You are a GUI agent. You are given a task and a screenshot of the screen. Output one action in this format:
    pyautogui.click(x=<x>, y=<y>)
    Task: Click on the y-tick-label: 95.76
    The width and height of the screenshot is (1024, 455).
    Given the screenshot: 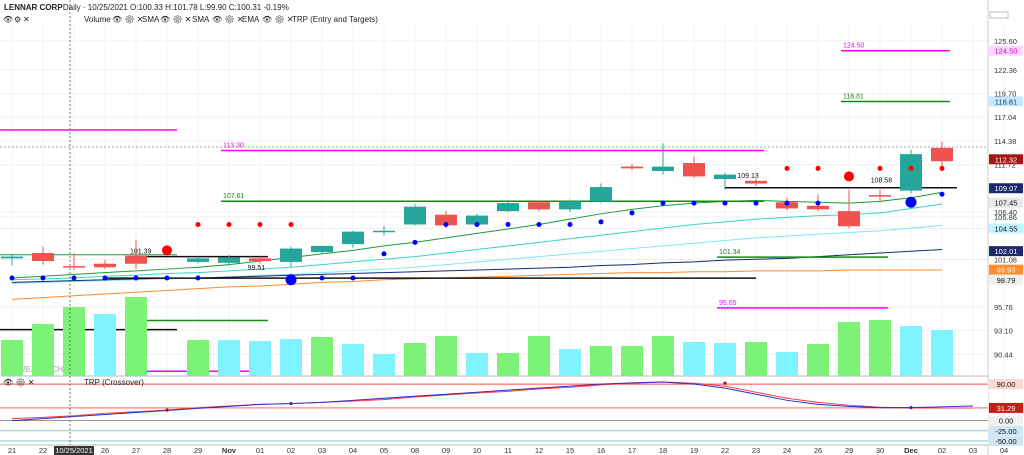 What is the action you would take?
    pyautogui.click(x=1003, y=307)
    